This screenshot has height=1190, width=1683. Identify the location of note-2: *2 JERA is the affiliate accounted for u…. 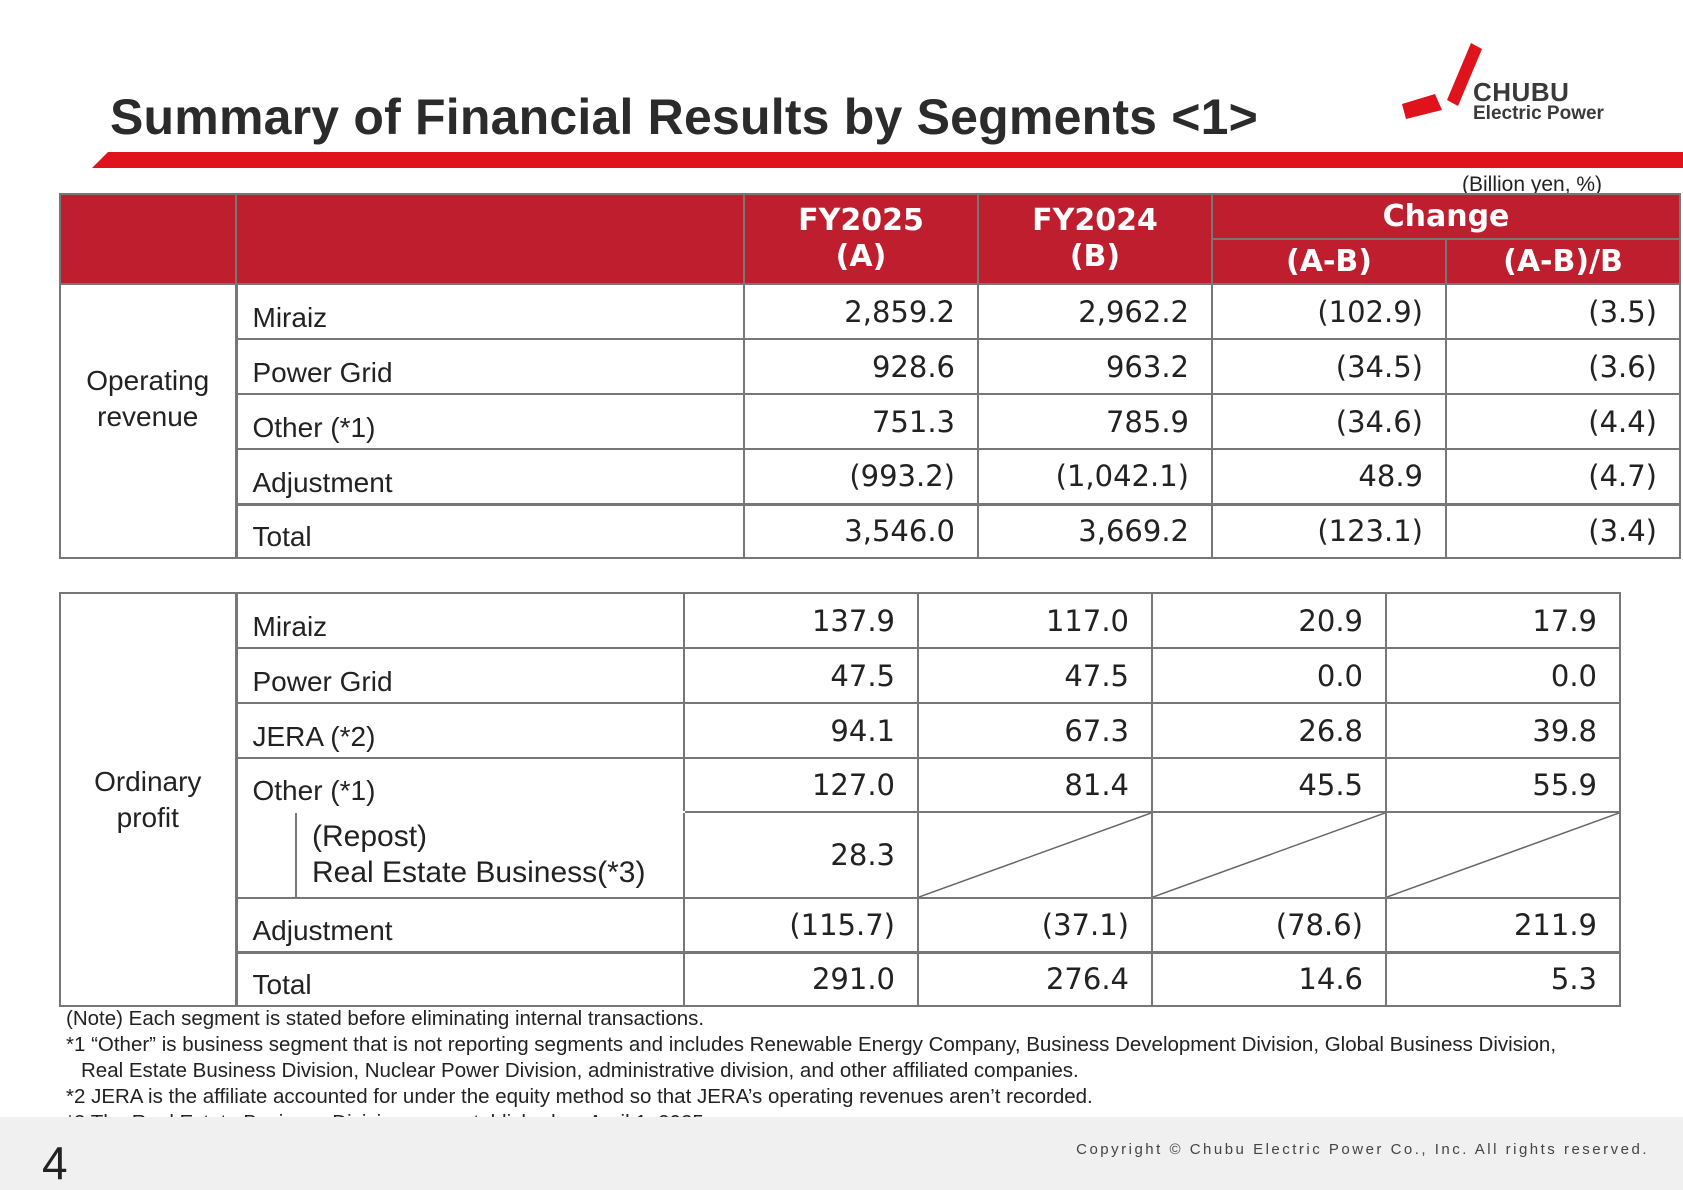
(579, 1096).